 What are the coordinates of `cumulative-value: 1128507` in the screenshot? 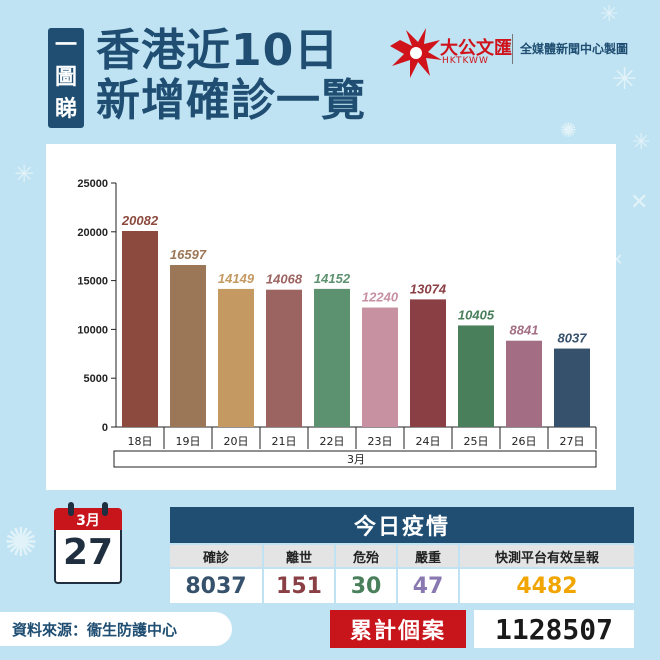 It's located at (553, 629).